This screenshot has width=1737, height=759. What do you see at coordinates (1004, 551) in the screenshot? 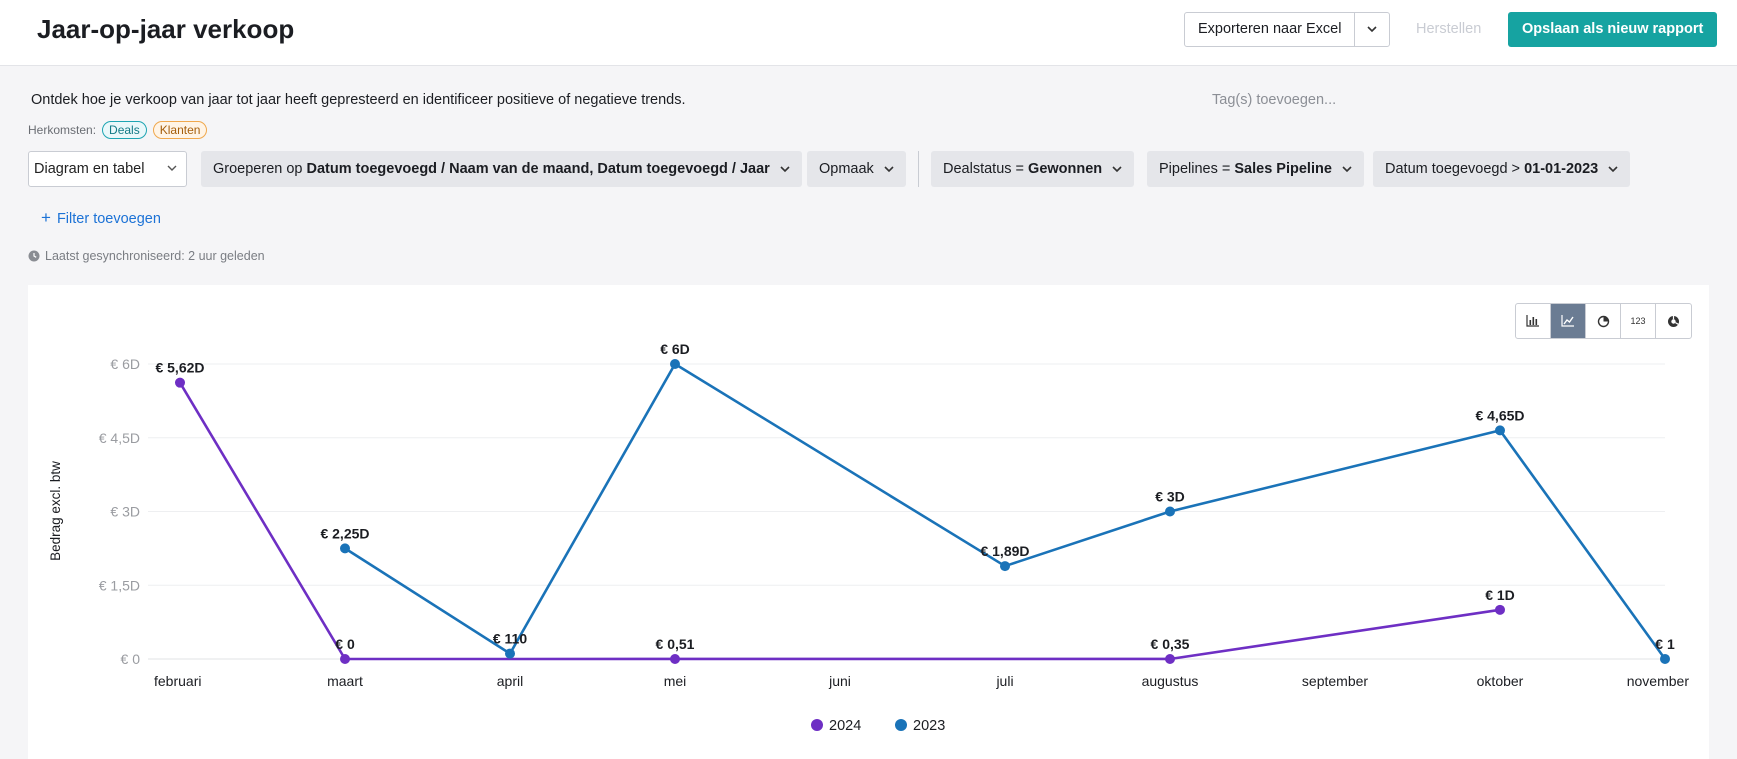
I see `data-label: € 1,89D` at bounding box center [1004, 551].